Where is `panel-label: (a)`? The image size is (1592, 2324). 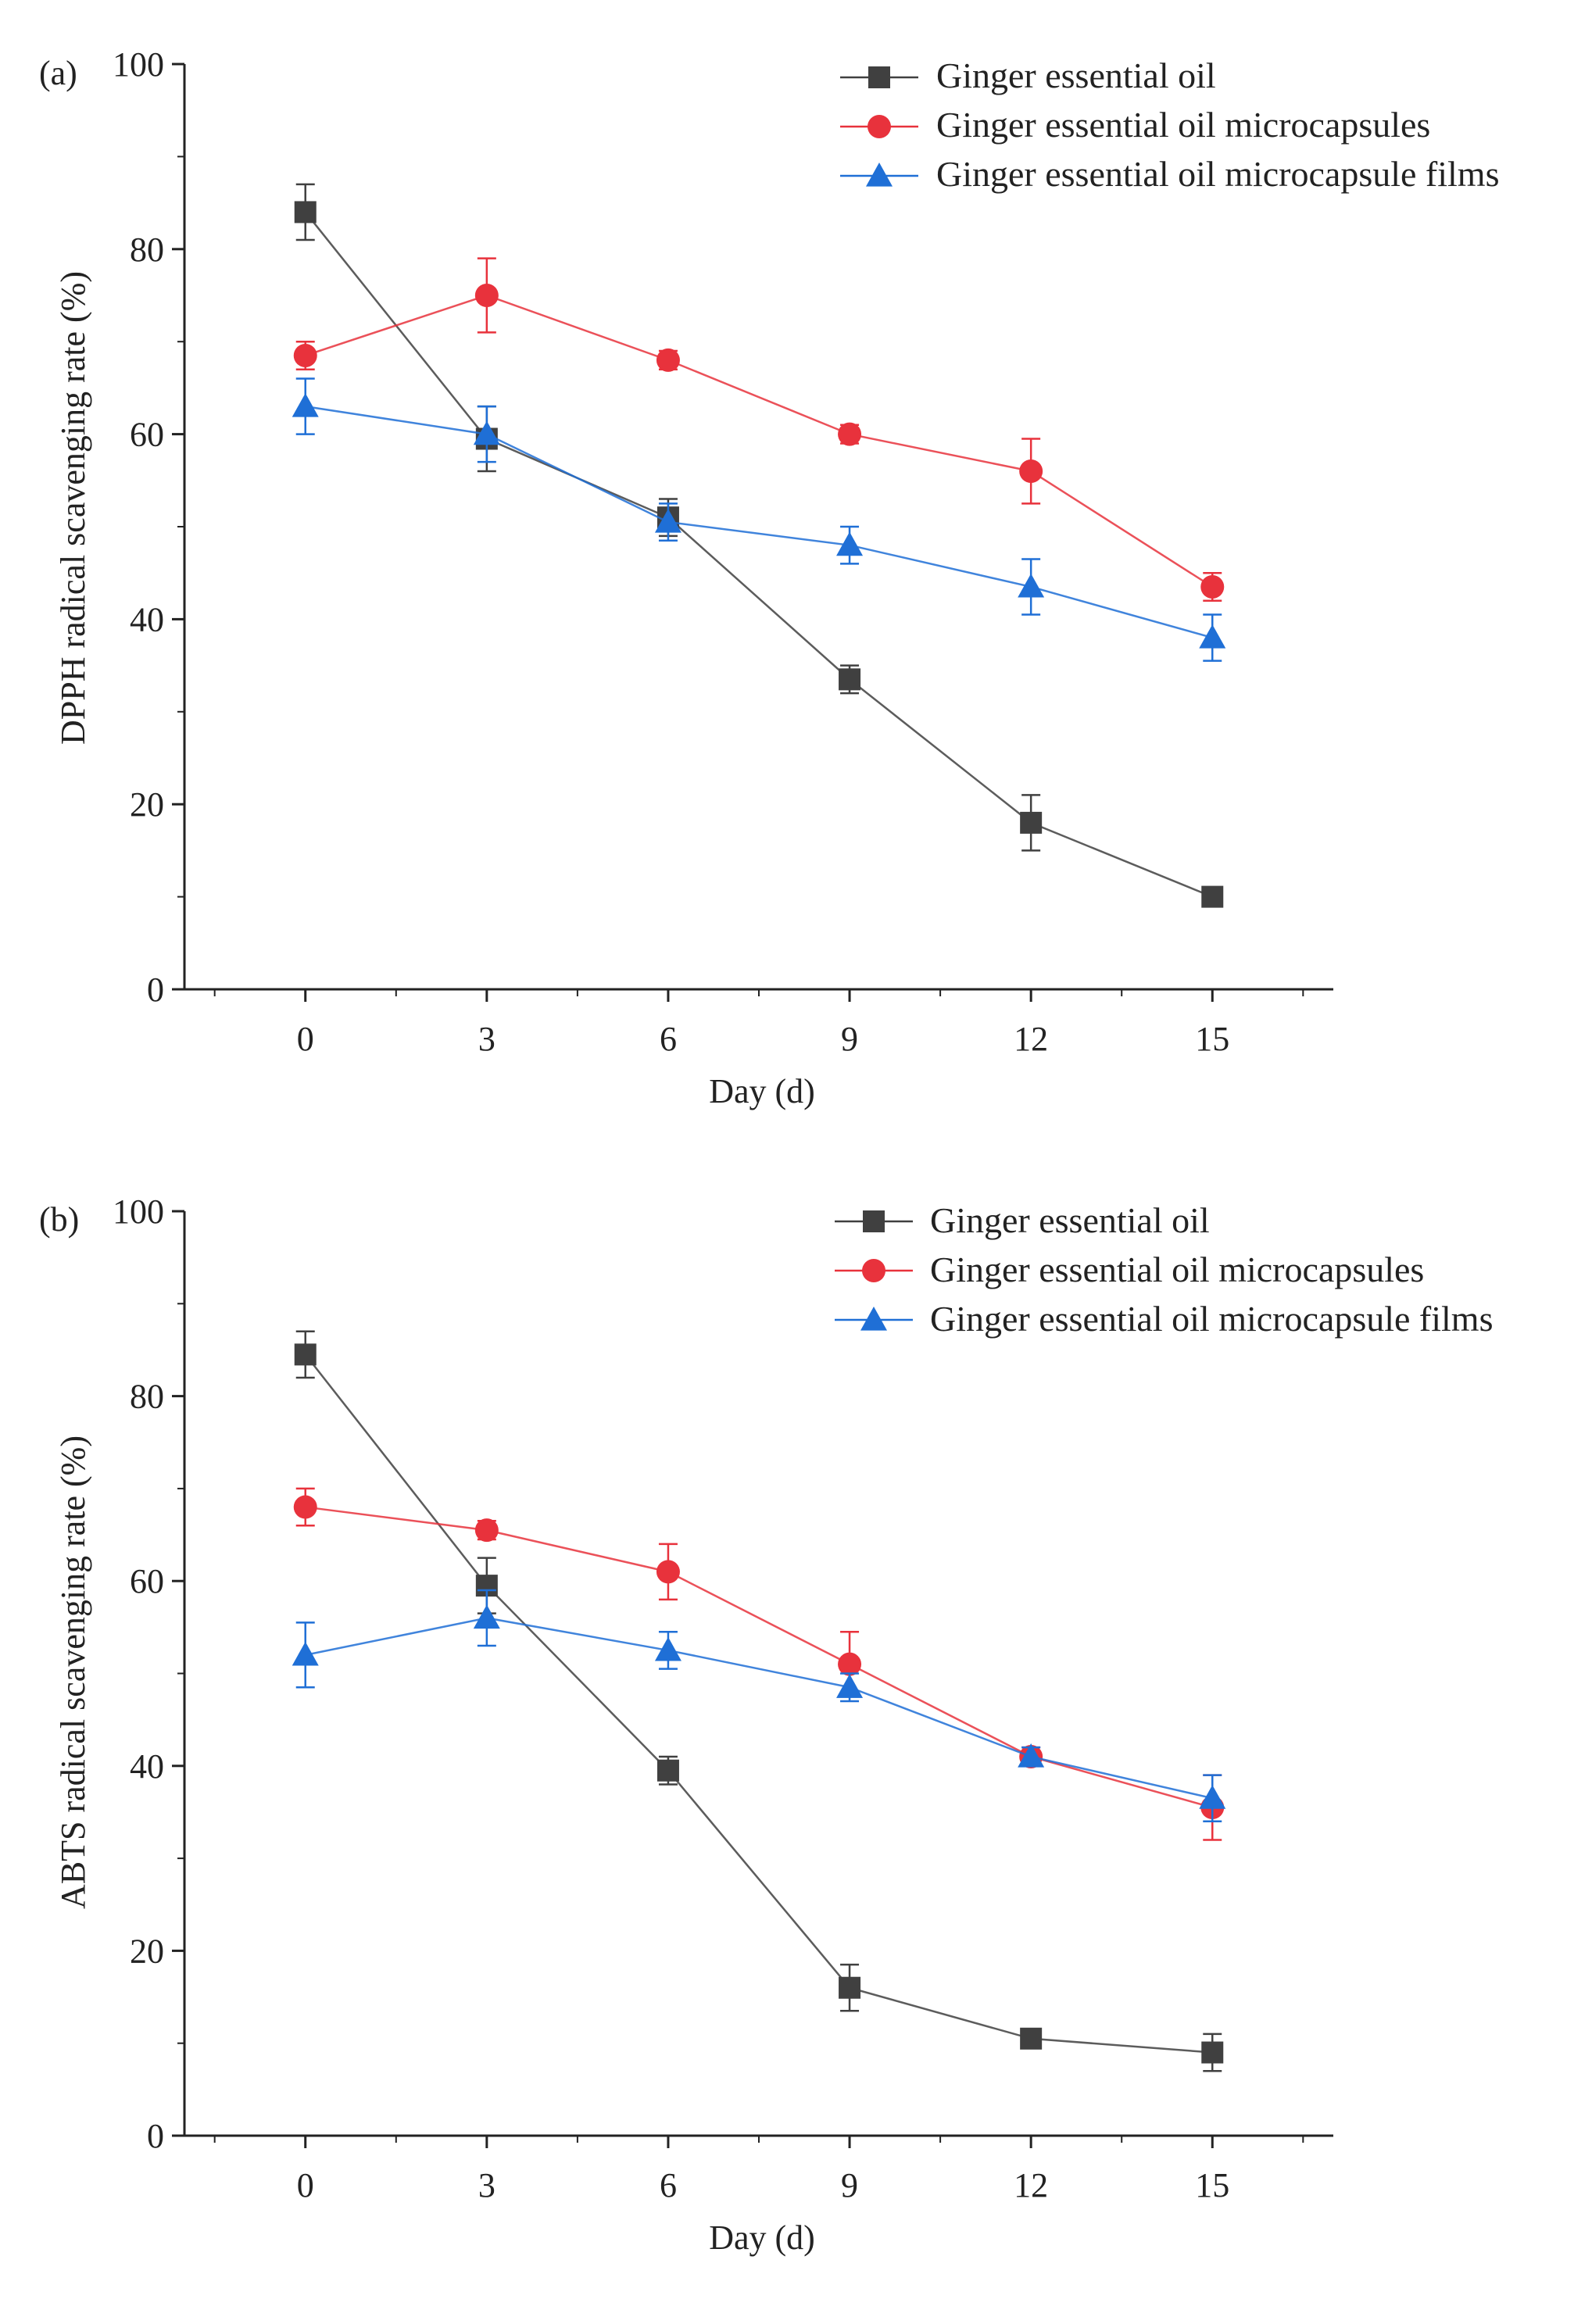
panel-label: (a) is located at coordinates (58, 73).